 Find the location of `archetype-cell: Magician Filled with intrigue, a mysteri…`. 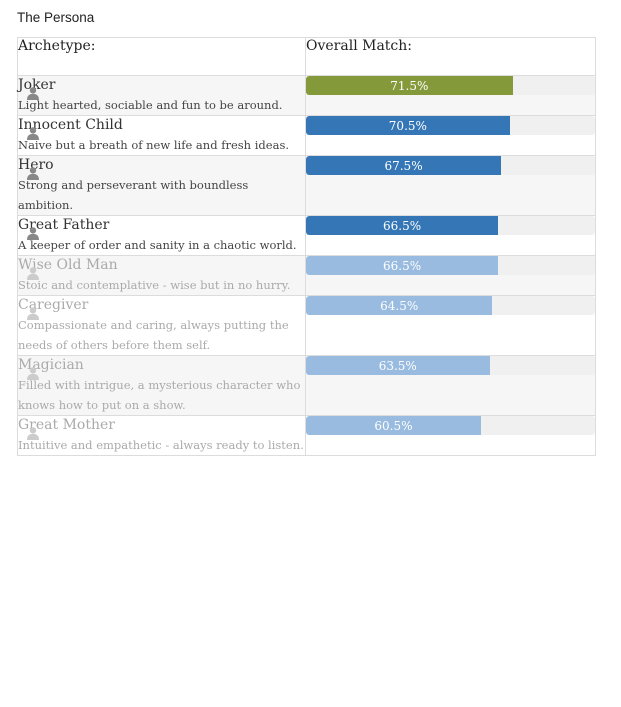

archetype-cell: Magician Filled with intrigue, a mysteri… is located at coordinates (161, 385).